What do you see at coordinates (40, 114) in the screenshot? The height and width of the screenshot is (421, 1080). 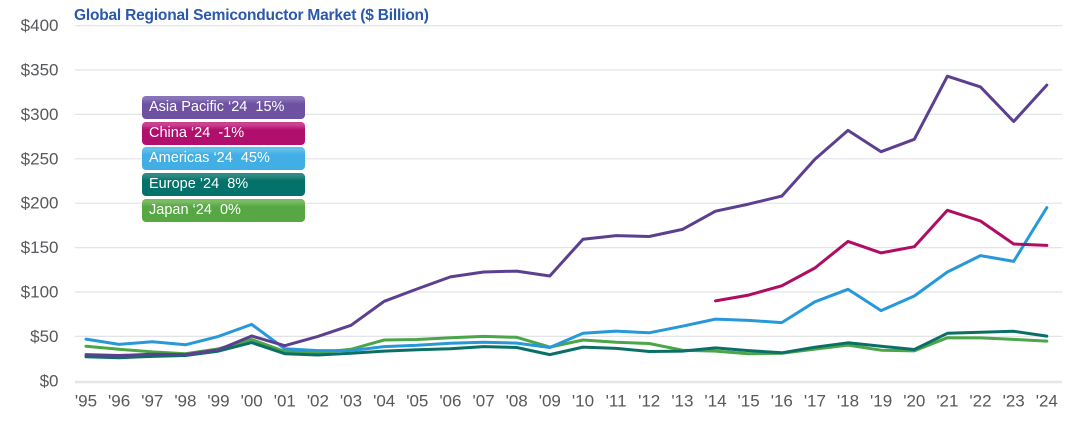 I see `svg-text: $300` at bounding box center [40, 114].